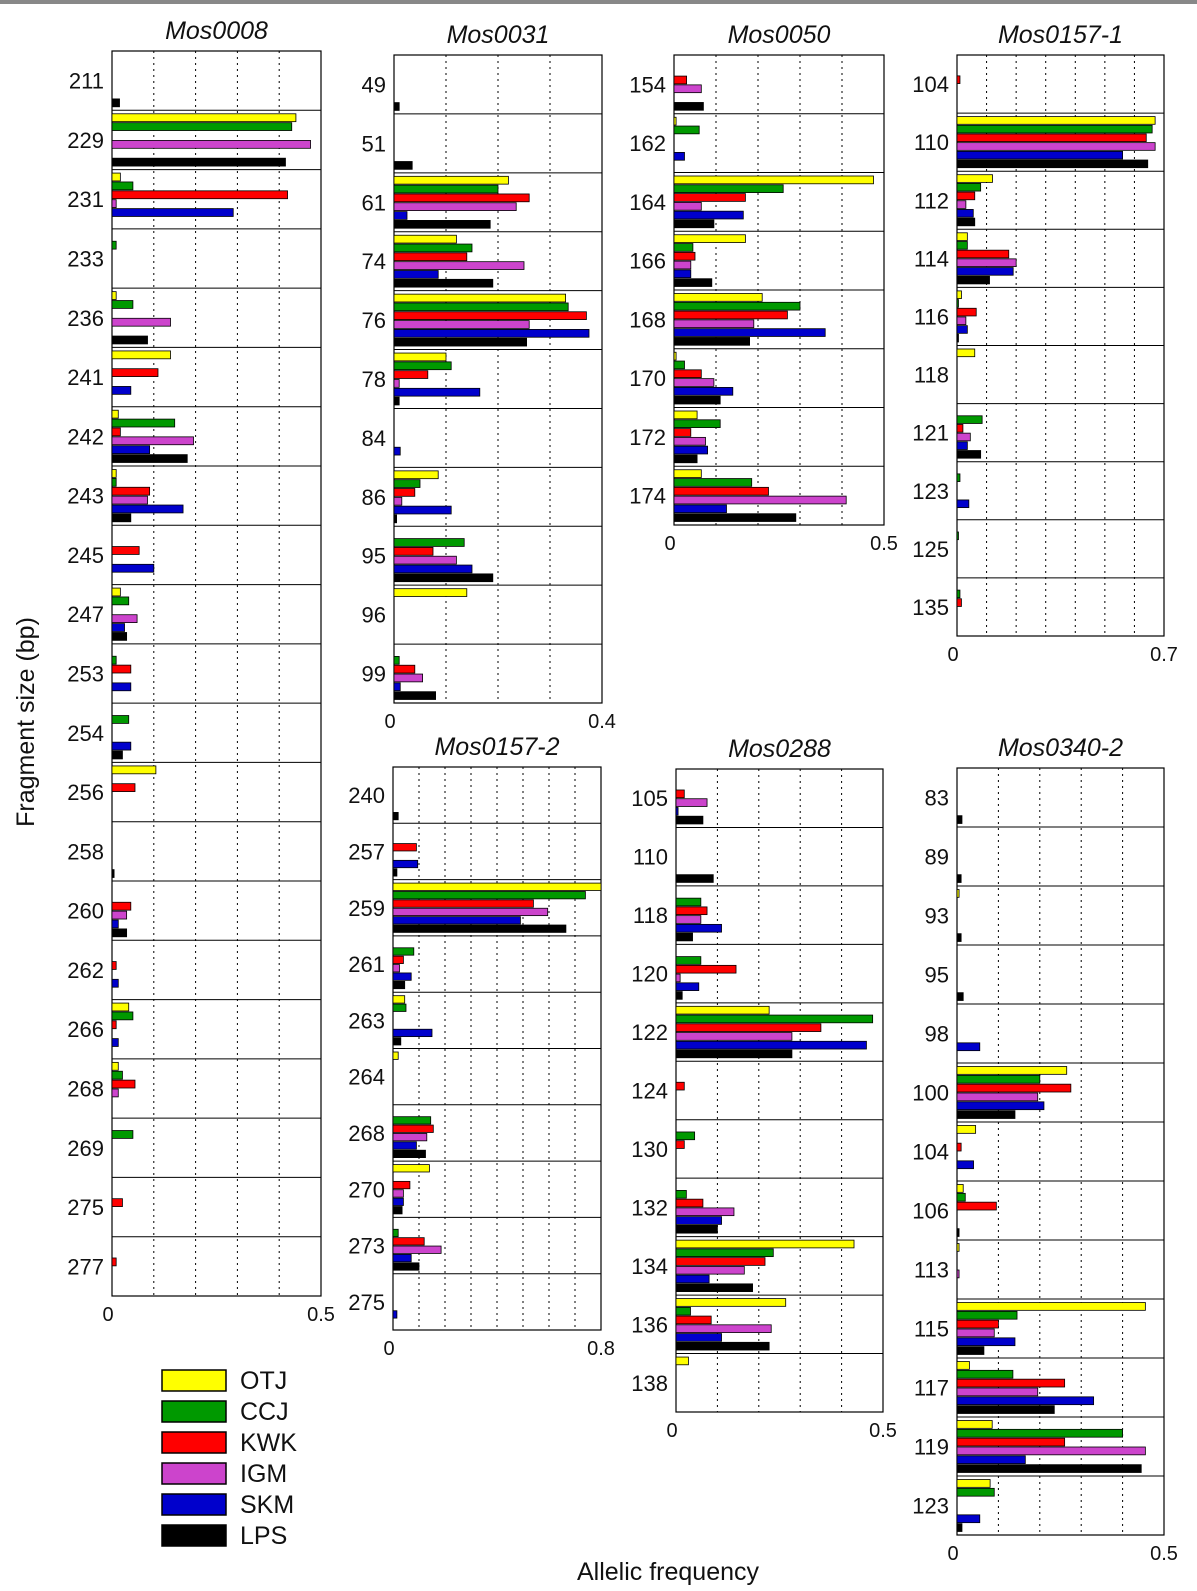  I want to click on category-label: 240, so click(366, 795).